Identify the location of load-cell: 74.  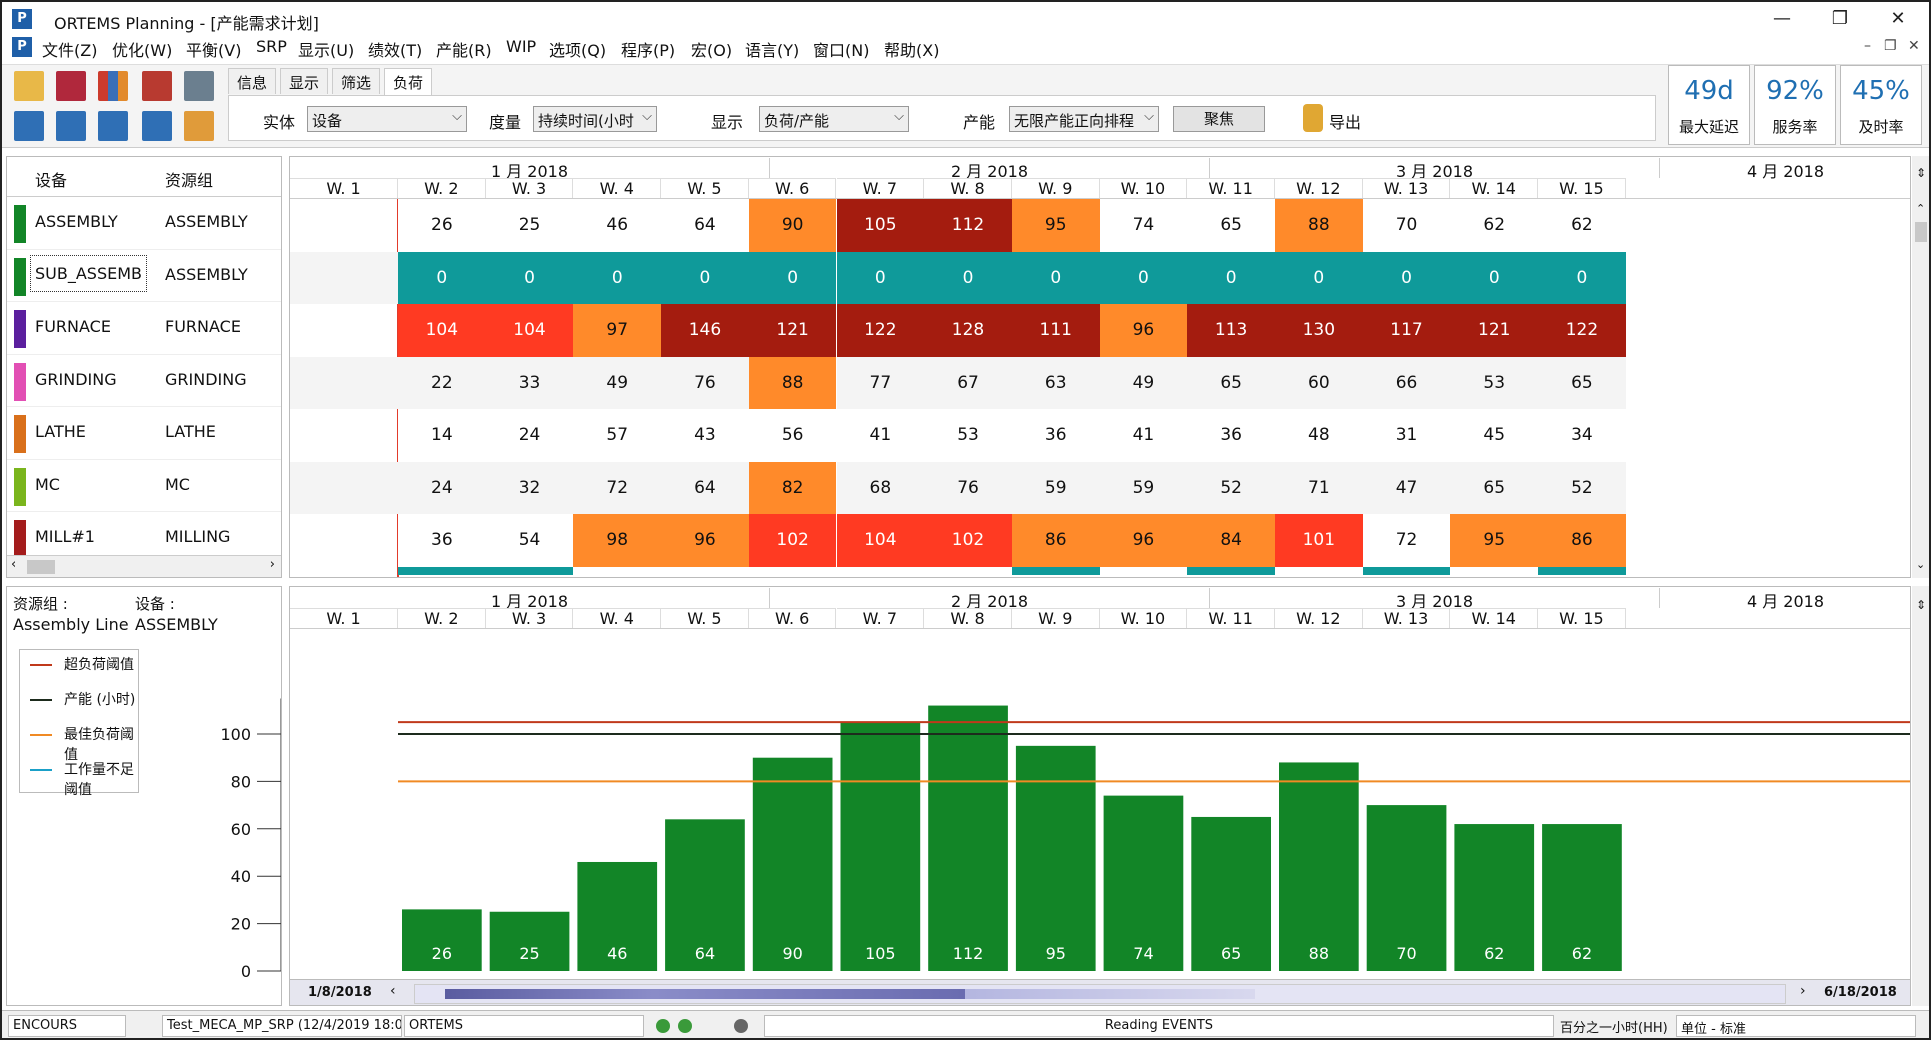
(1143, 225).